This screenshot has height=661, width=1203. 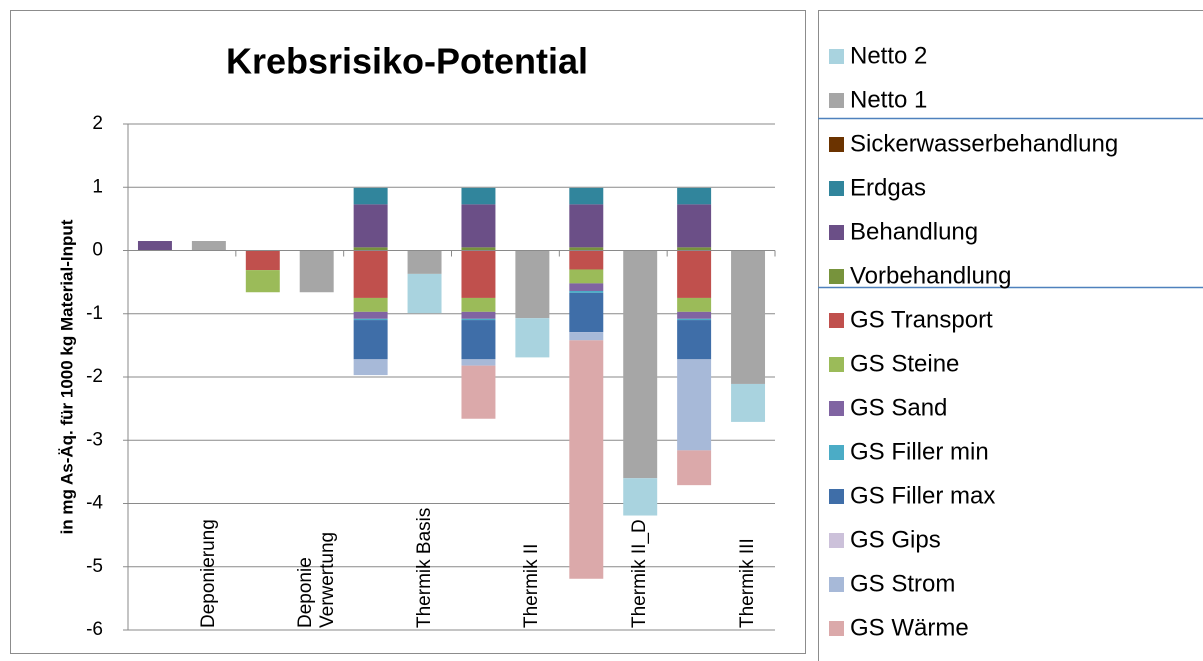 What do you see at coordinates (895, 539) in the screenshot?
I see `legend-label: GS Gips` at bounding box center [895, 539].